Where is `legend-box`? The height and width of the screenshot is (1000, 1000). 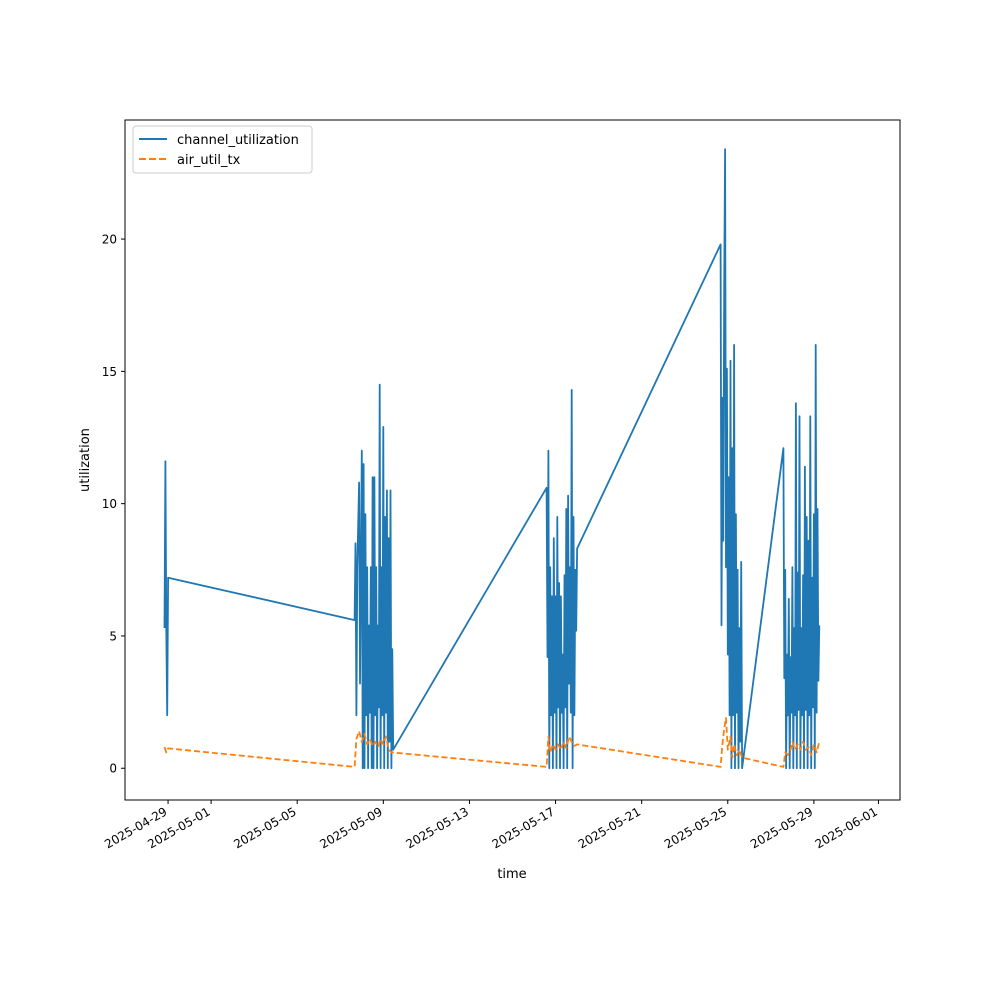 legend-box is located at coordinates (222, 149).